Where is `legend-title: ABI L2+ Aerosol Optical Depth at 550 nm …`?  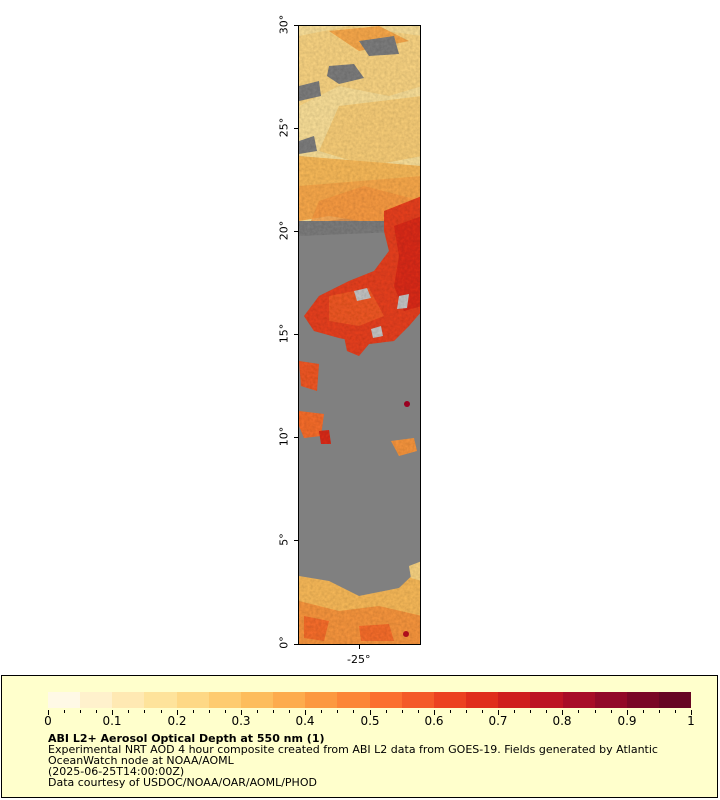 legend-title: ABI L2+ Aerosol Optical Depth at 550 nm … is located at coordinates (186, 738).